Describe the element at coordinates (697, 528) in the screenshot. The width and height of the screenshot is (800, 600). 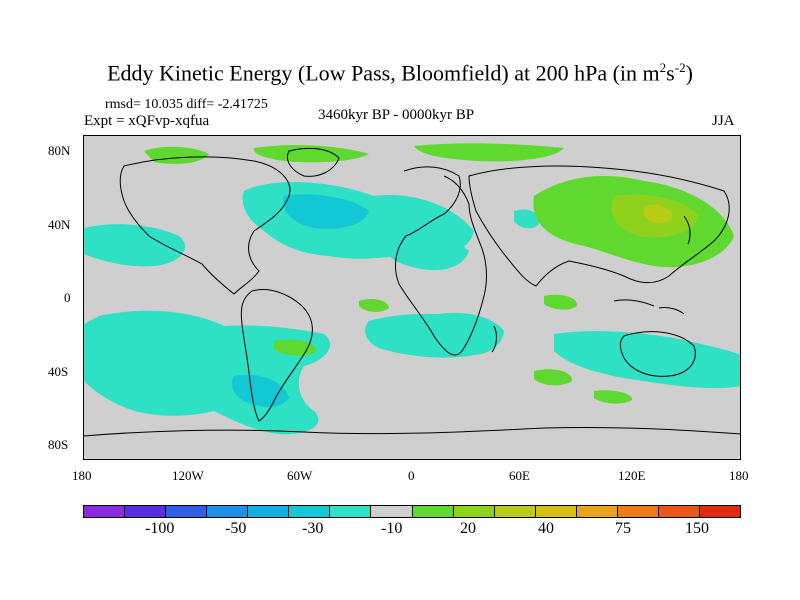
I see `colorbar-label: 150` at that location.